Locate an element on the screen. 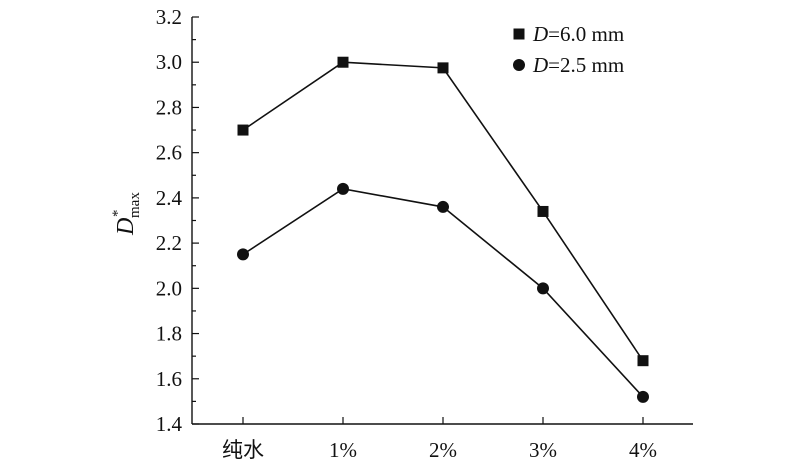 This screenshot has height=467, width=800. y-tick-label: 1.8 is located at coordinates (169, 334).